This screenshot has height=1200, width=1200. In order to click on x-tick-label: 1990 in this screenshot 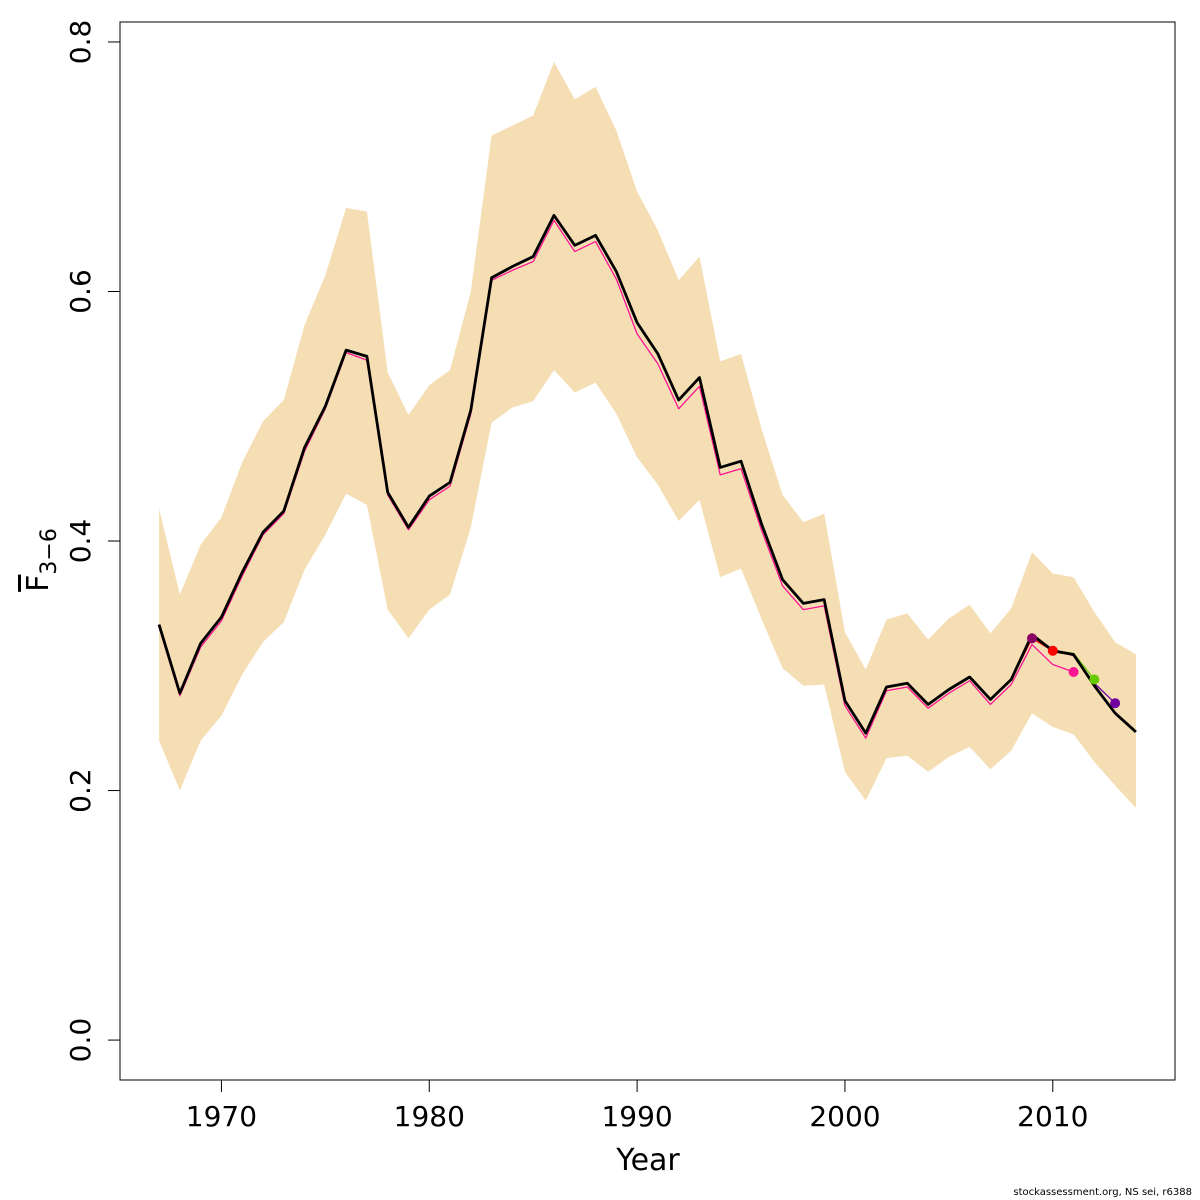, I will do `click(636, 1116)`.